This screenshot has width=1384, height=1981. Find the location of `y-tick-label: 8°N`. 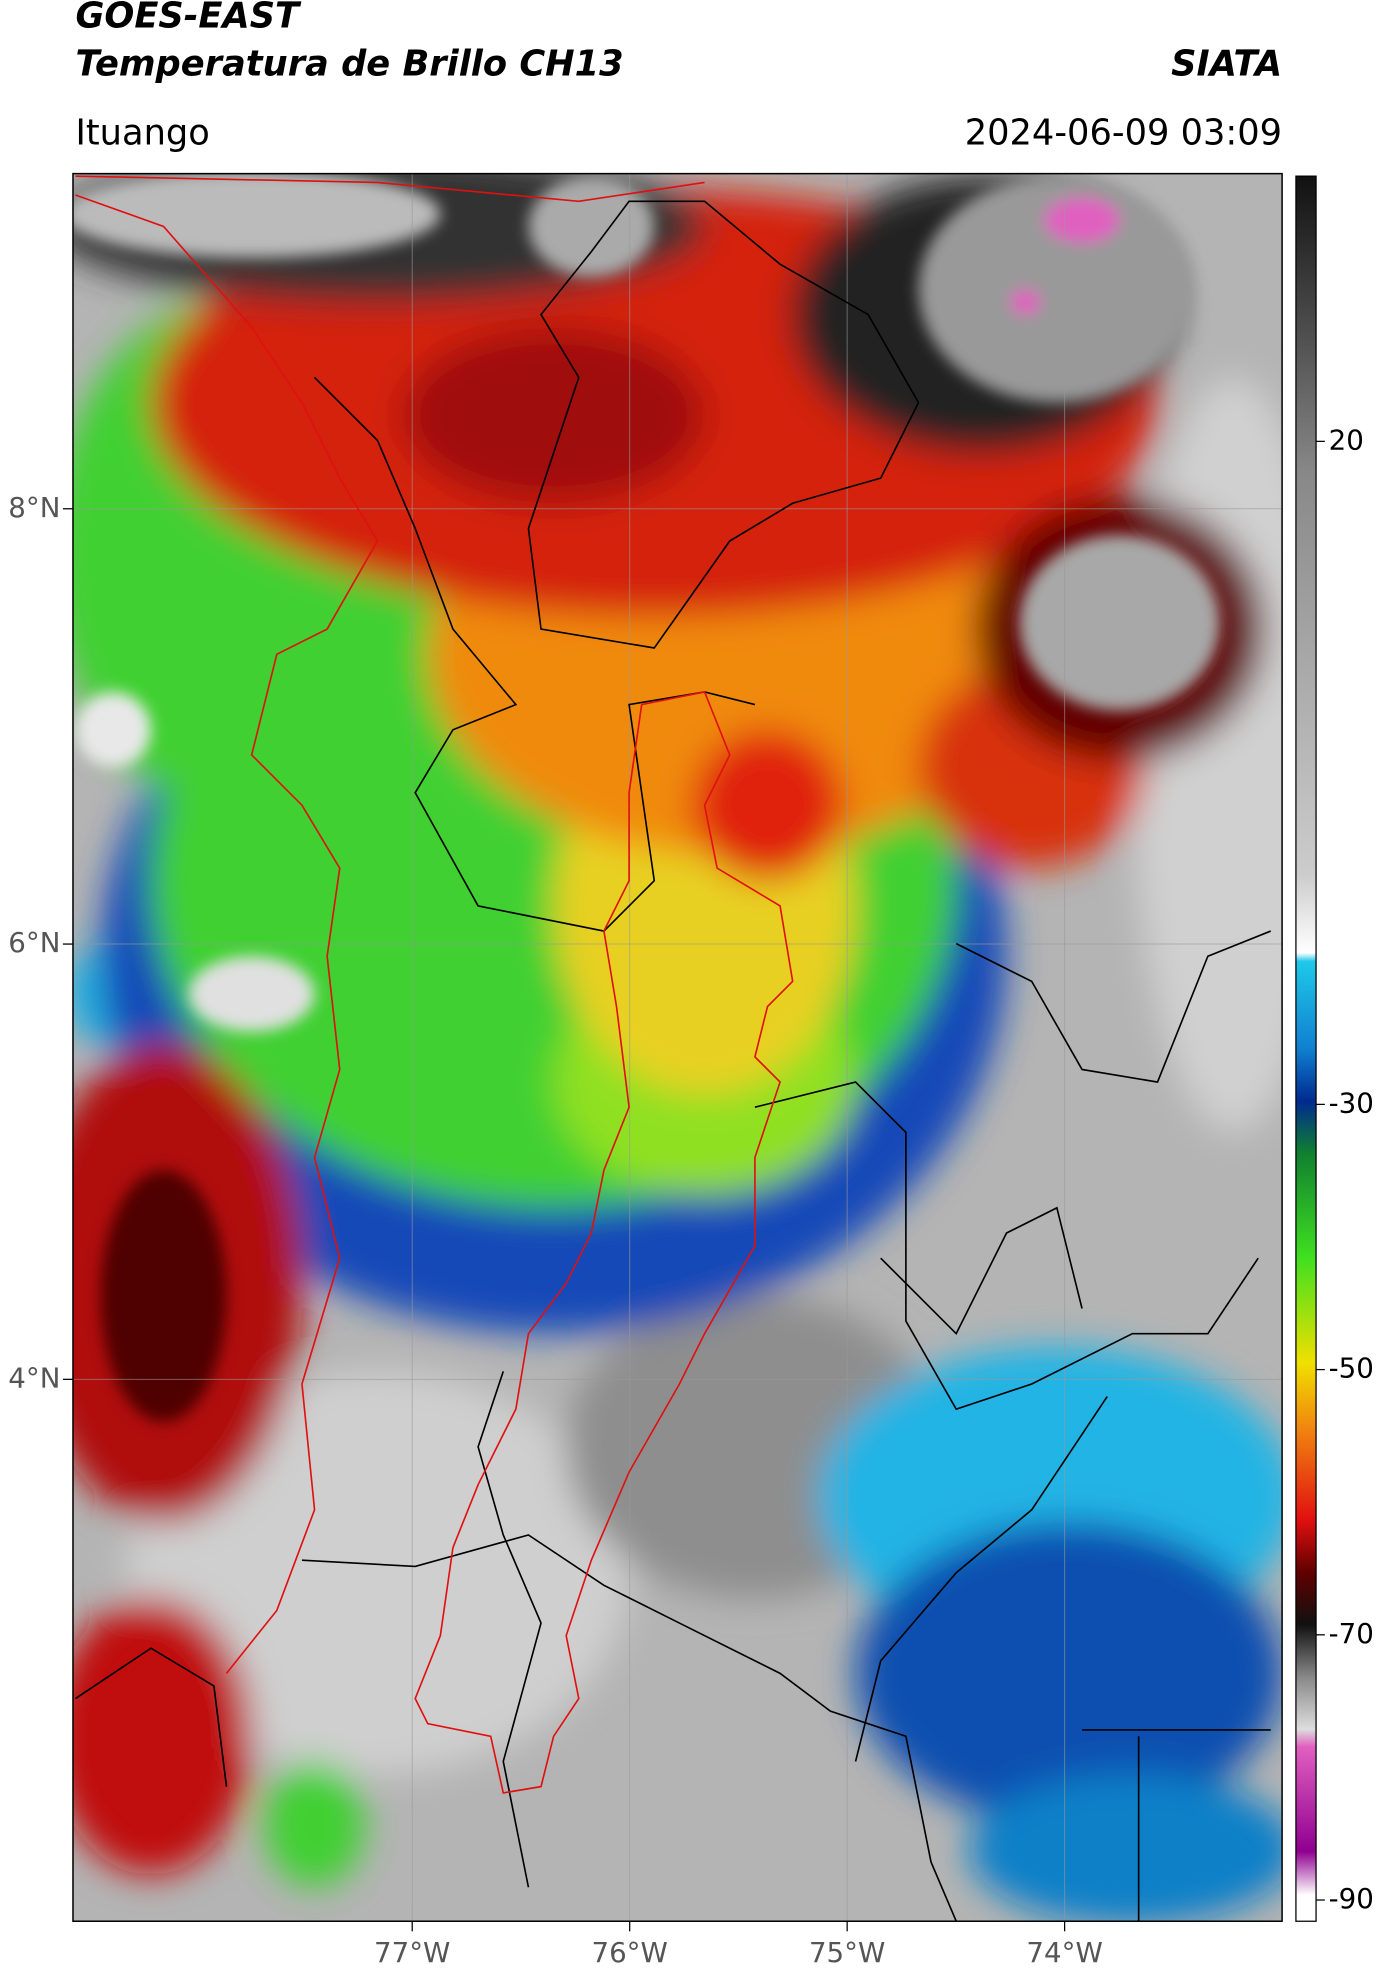

y-tick-label: 8°N is located at coordinates (34, 507).